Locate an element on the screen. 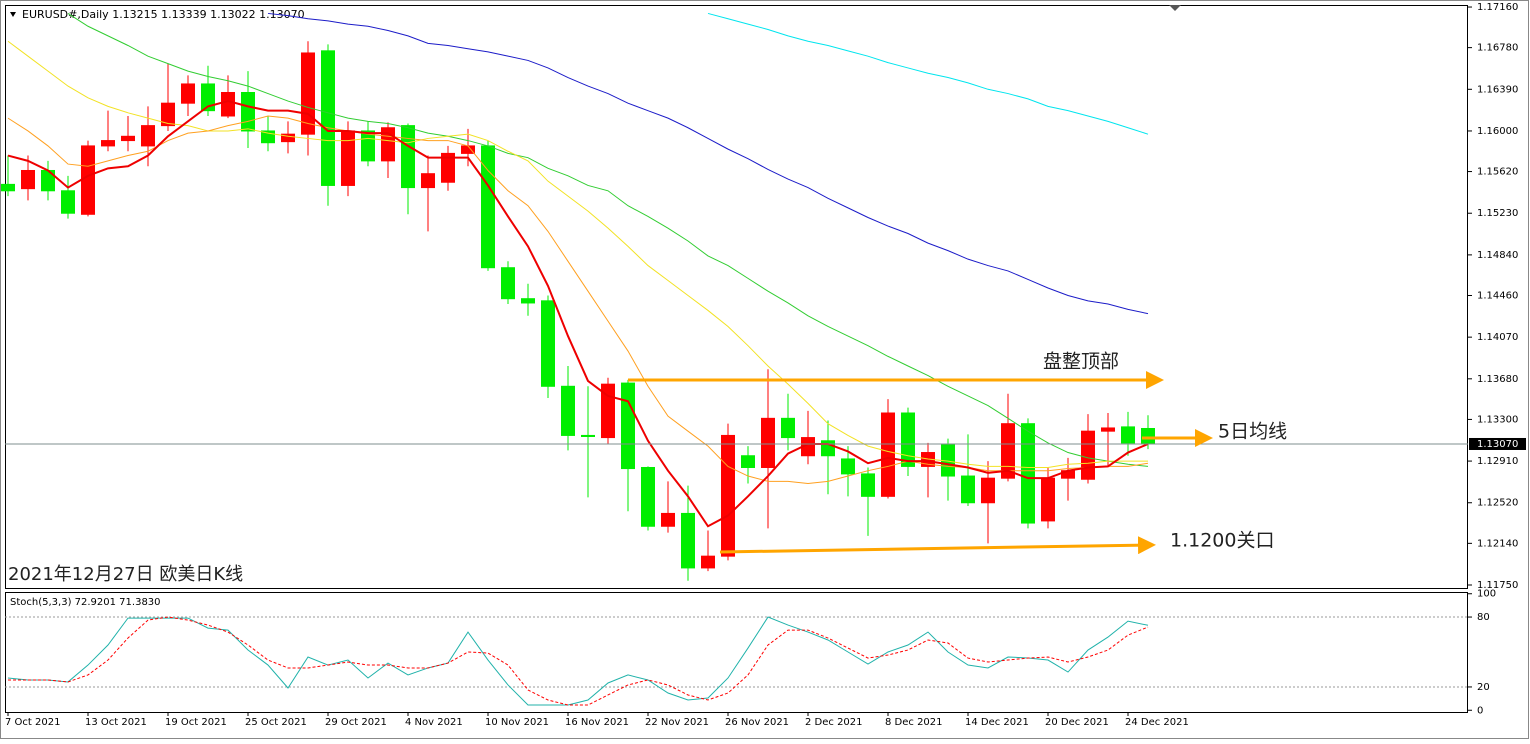 The width and height of the screenshot is (1530, 744). y-tick-label: 1.17160 is located at coordinates (1497, 7).